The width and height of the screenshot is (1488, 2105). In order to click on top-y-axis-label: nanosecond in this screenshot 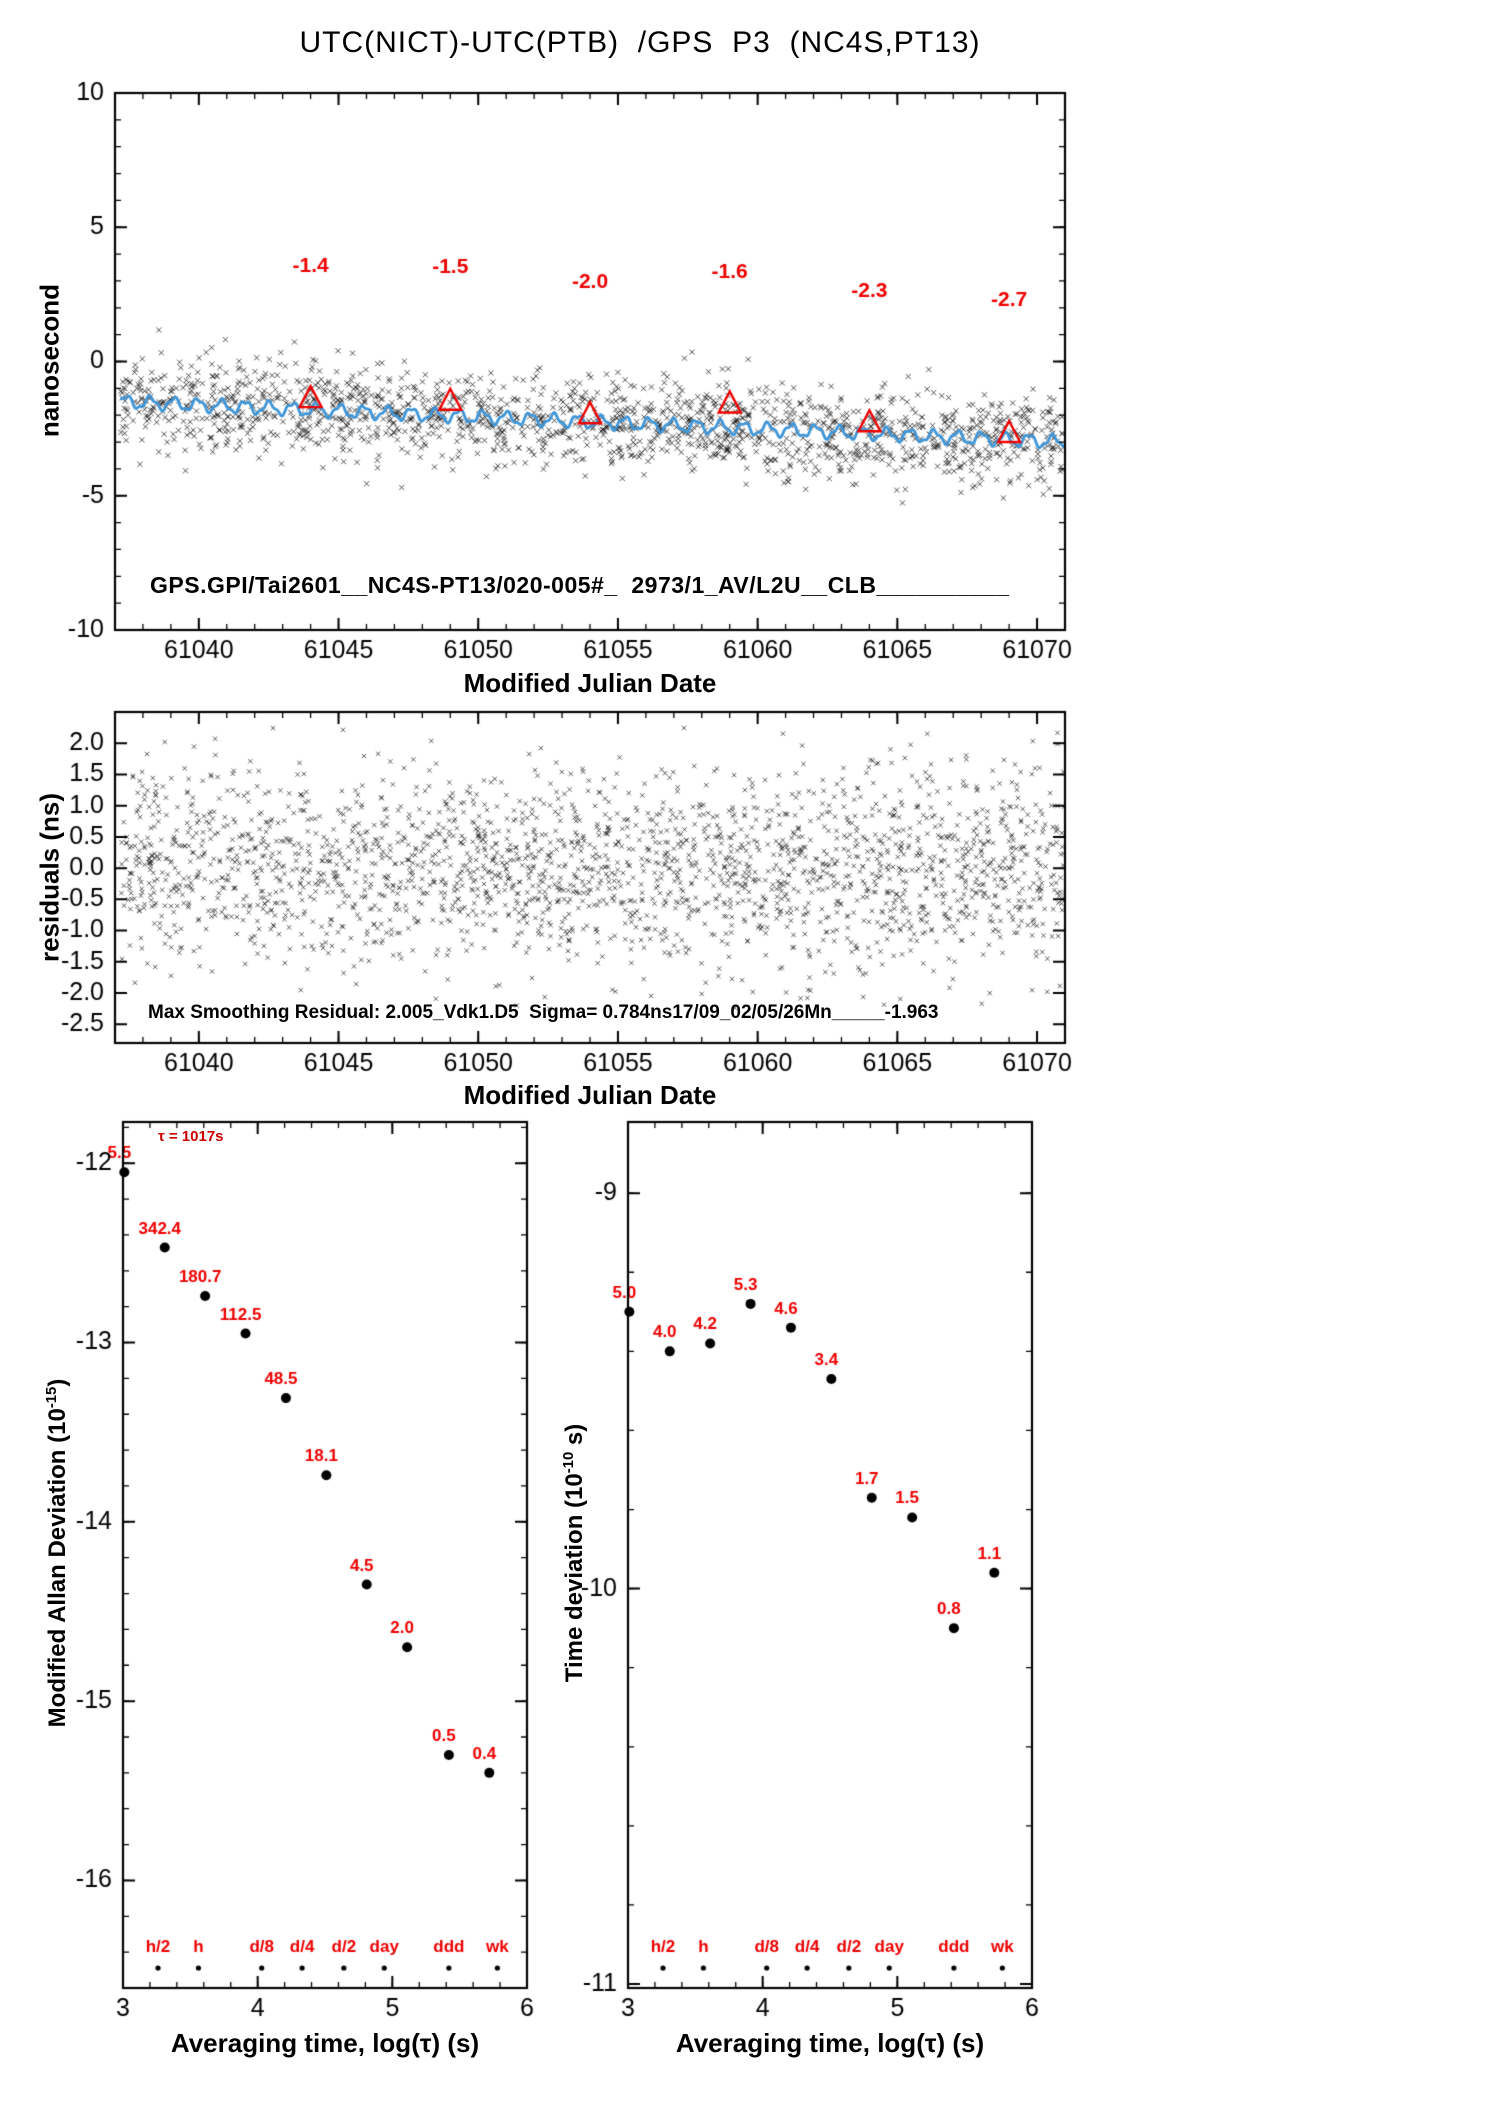, I will do `click(49, 360)`.